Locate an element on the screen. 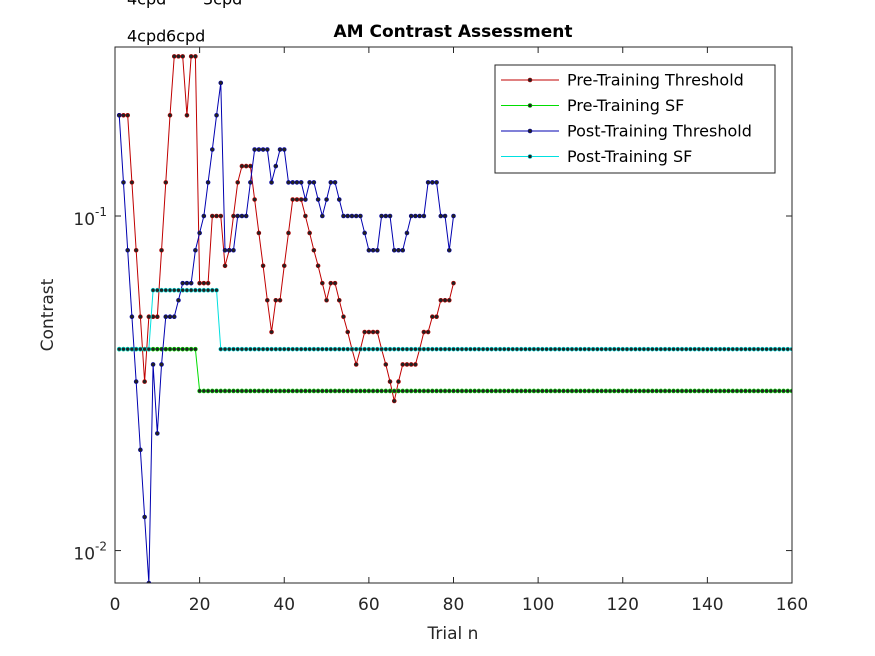 The height and width of the screenshot is (656, 875). x-tick-label: 20 is located at coordinates (200, 605).